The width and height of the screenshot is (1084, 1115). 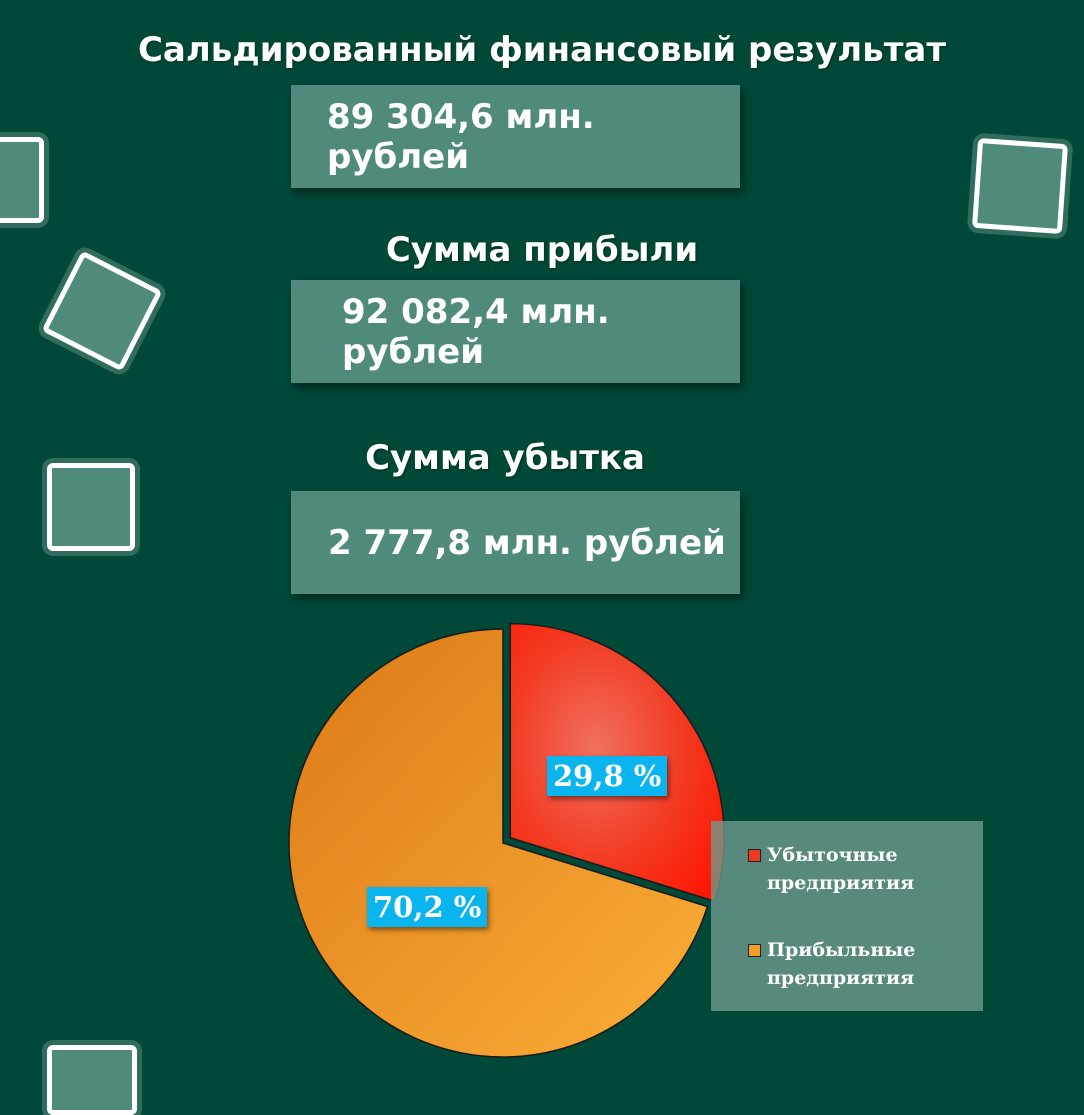 What do you see at coordinates (841, 869) in the screenshot?
I see `legend-label-loss: Убыточные предприятия` at bounding box center [841, 869].